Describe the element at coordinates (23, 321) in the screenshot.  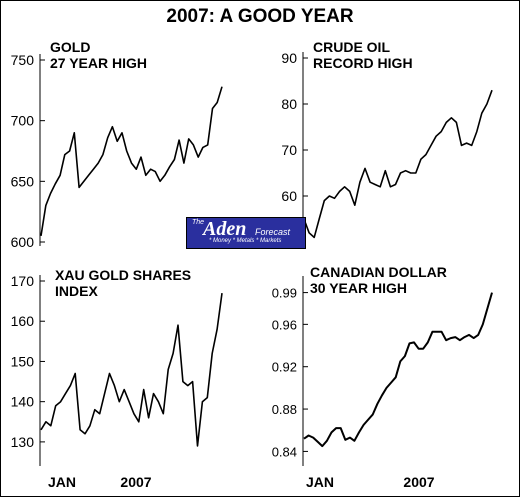
I see `y-tick-label: 160` at that location.